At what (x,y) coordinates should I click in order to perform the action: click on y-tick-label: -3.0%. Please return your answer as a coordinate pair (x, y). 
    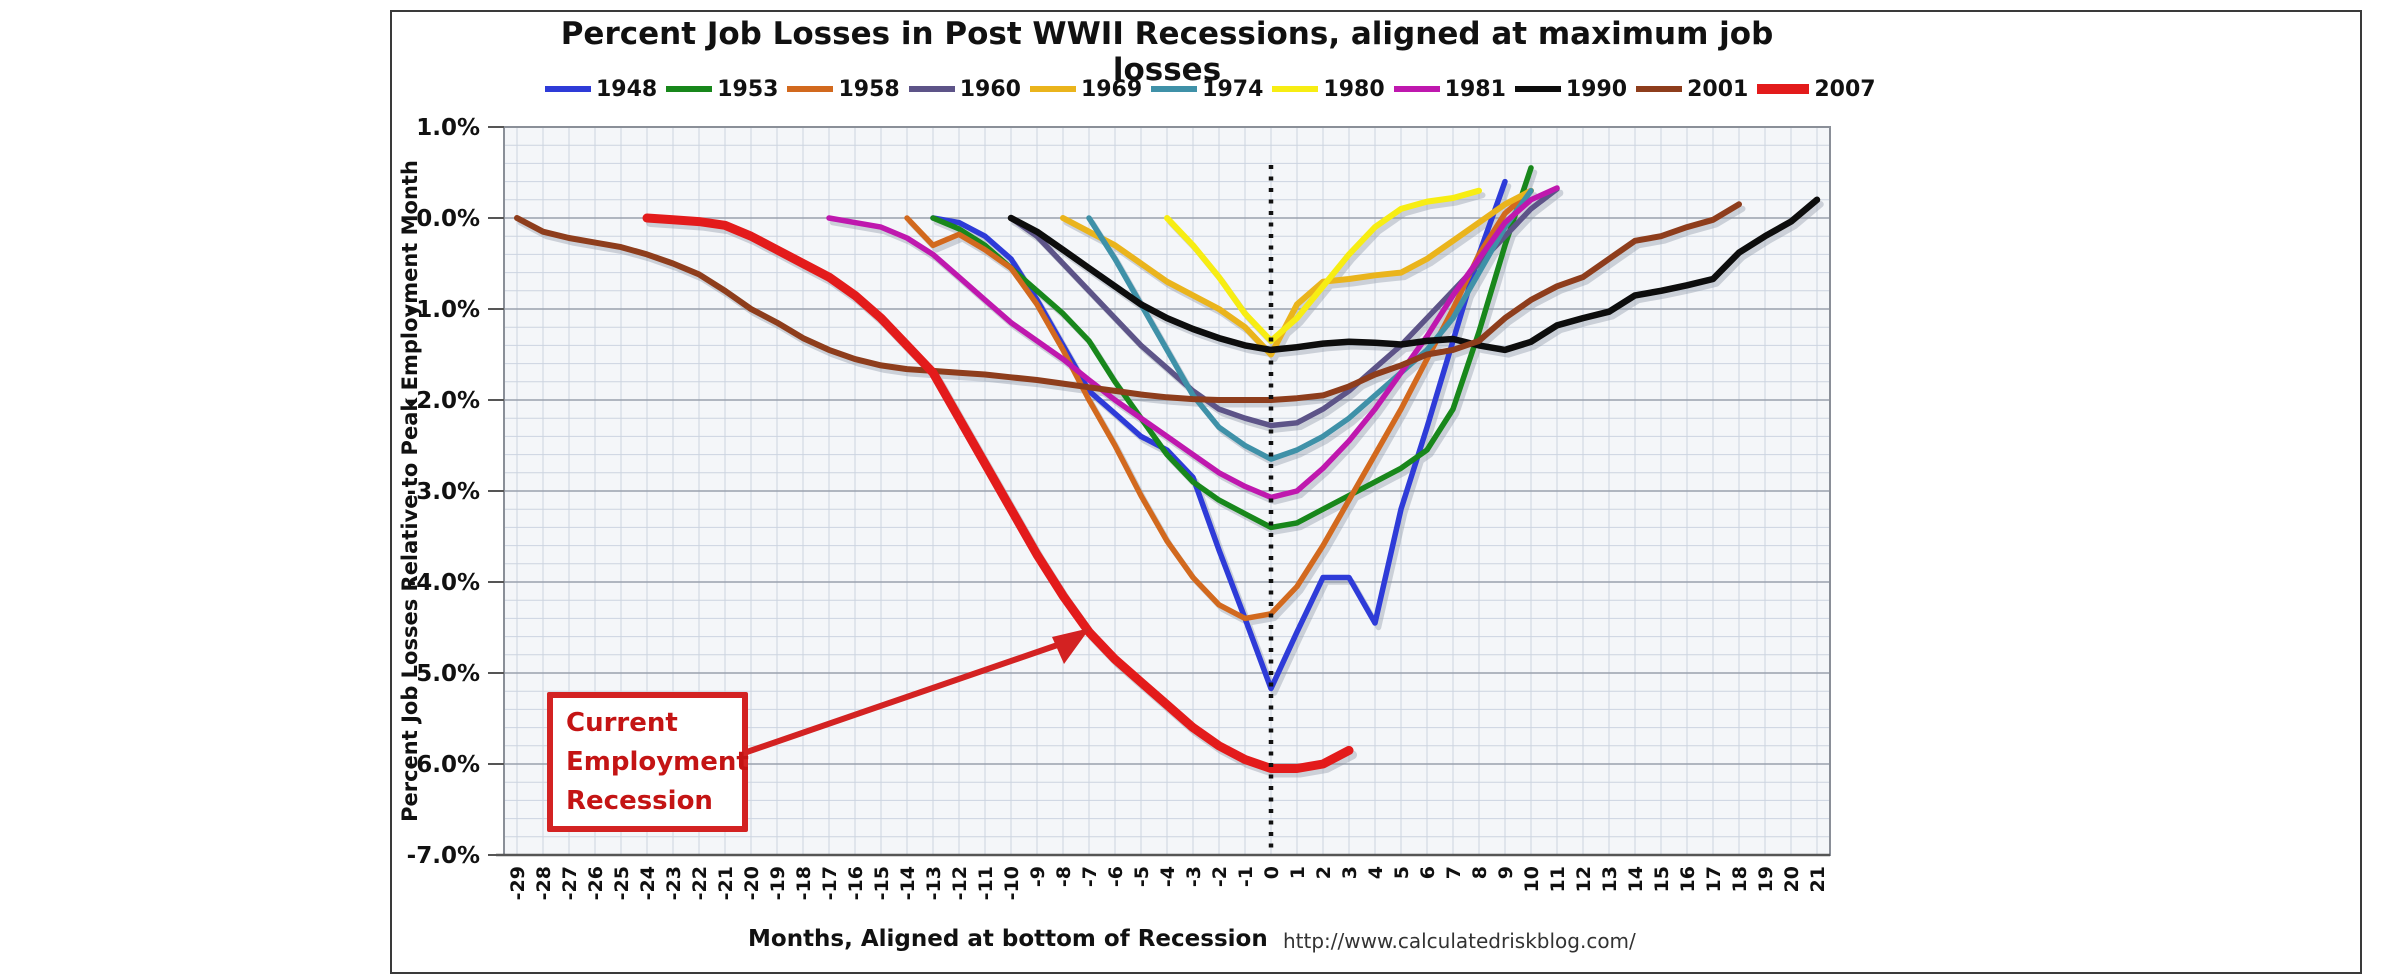
    Looking at the image, I should click on (443, 492).